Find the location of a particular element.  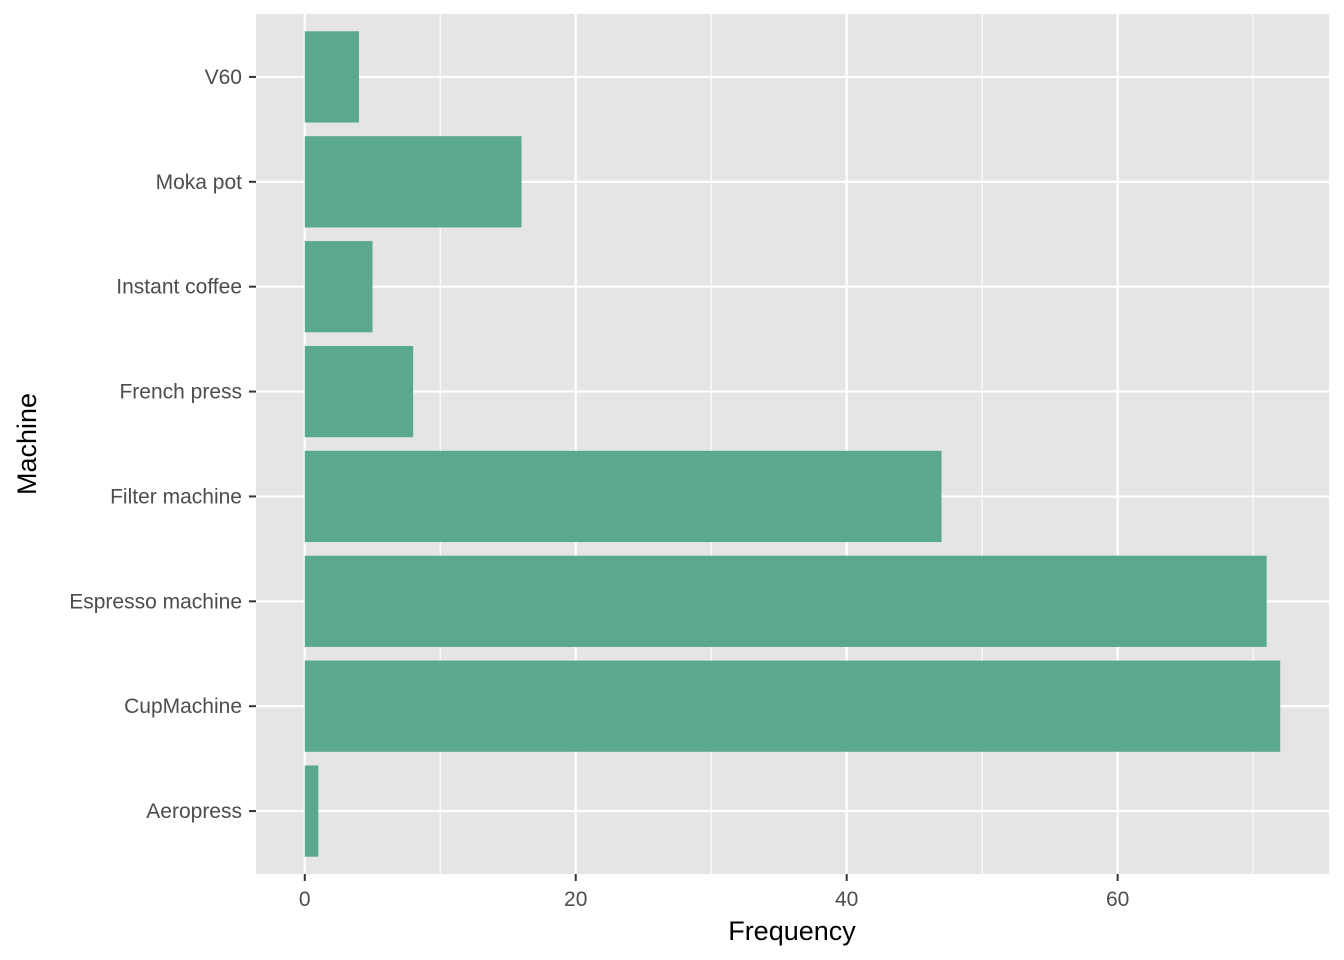

bar-espresso-machine is located at coordinates (785, 601).